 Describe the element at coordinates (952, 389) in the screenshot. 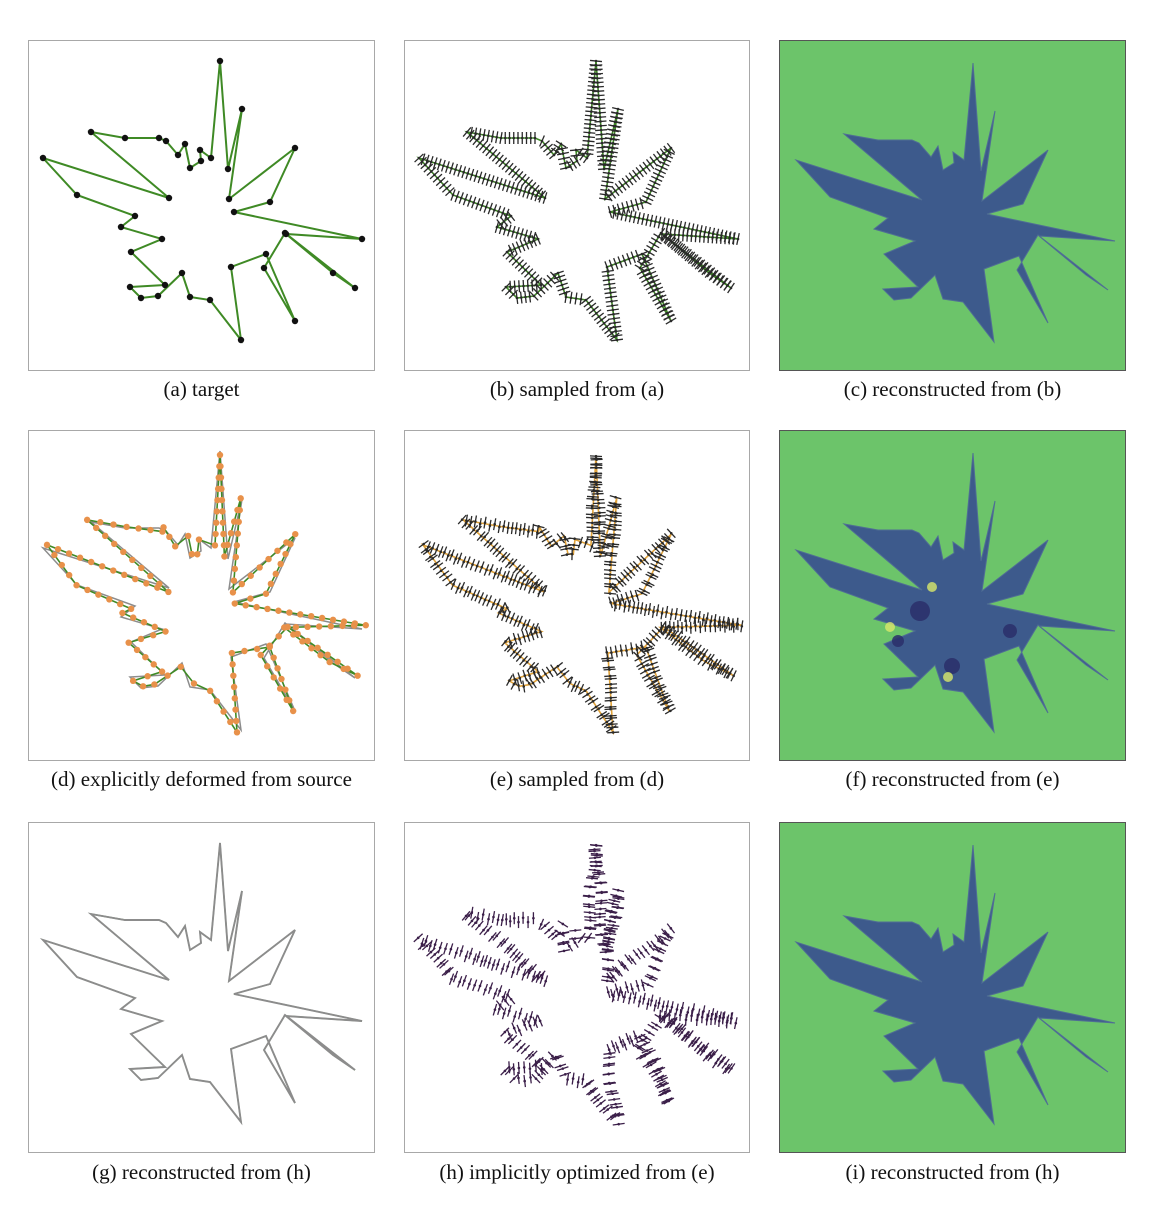

I see `caption-c: (c) reconstructed from (b)` at that location.